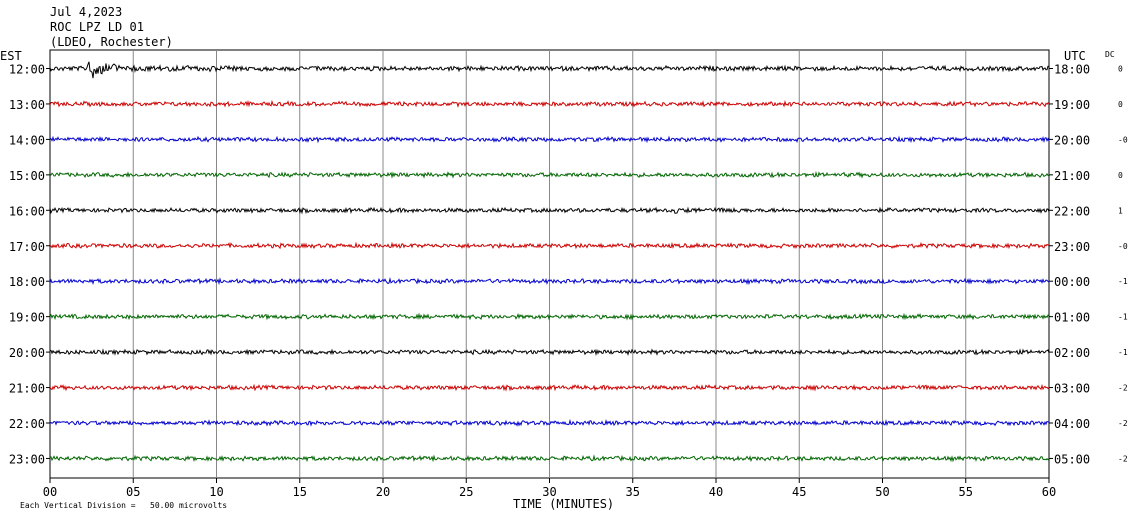  What do you see at coordinates (549, 352) in the screenshot?
I see `trace-2000` at bounding box center [549, 352].